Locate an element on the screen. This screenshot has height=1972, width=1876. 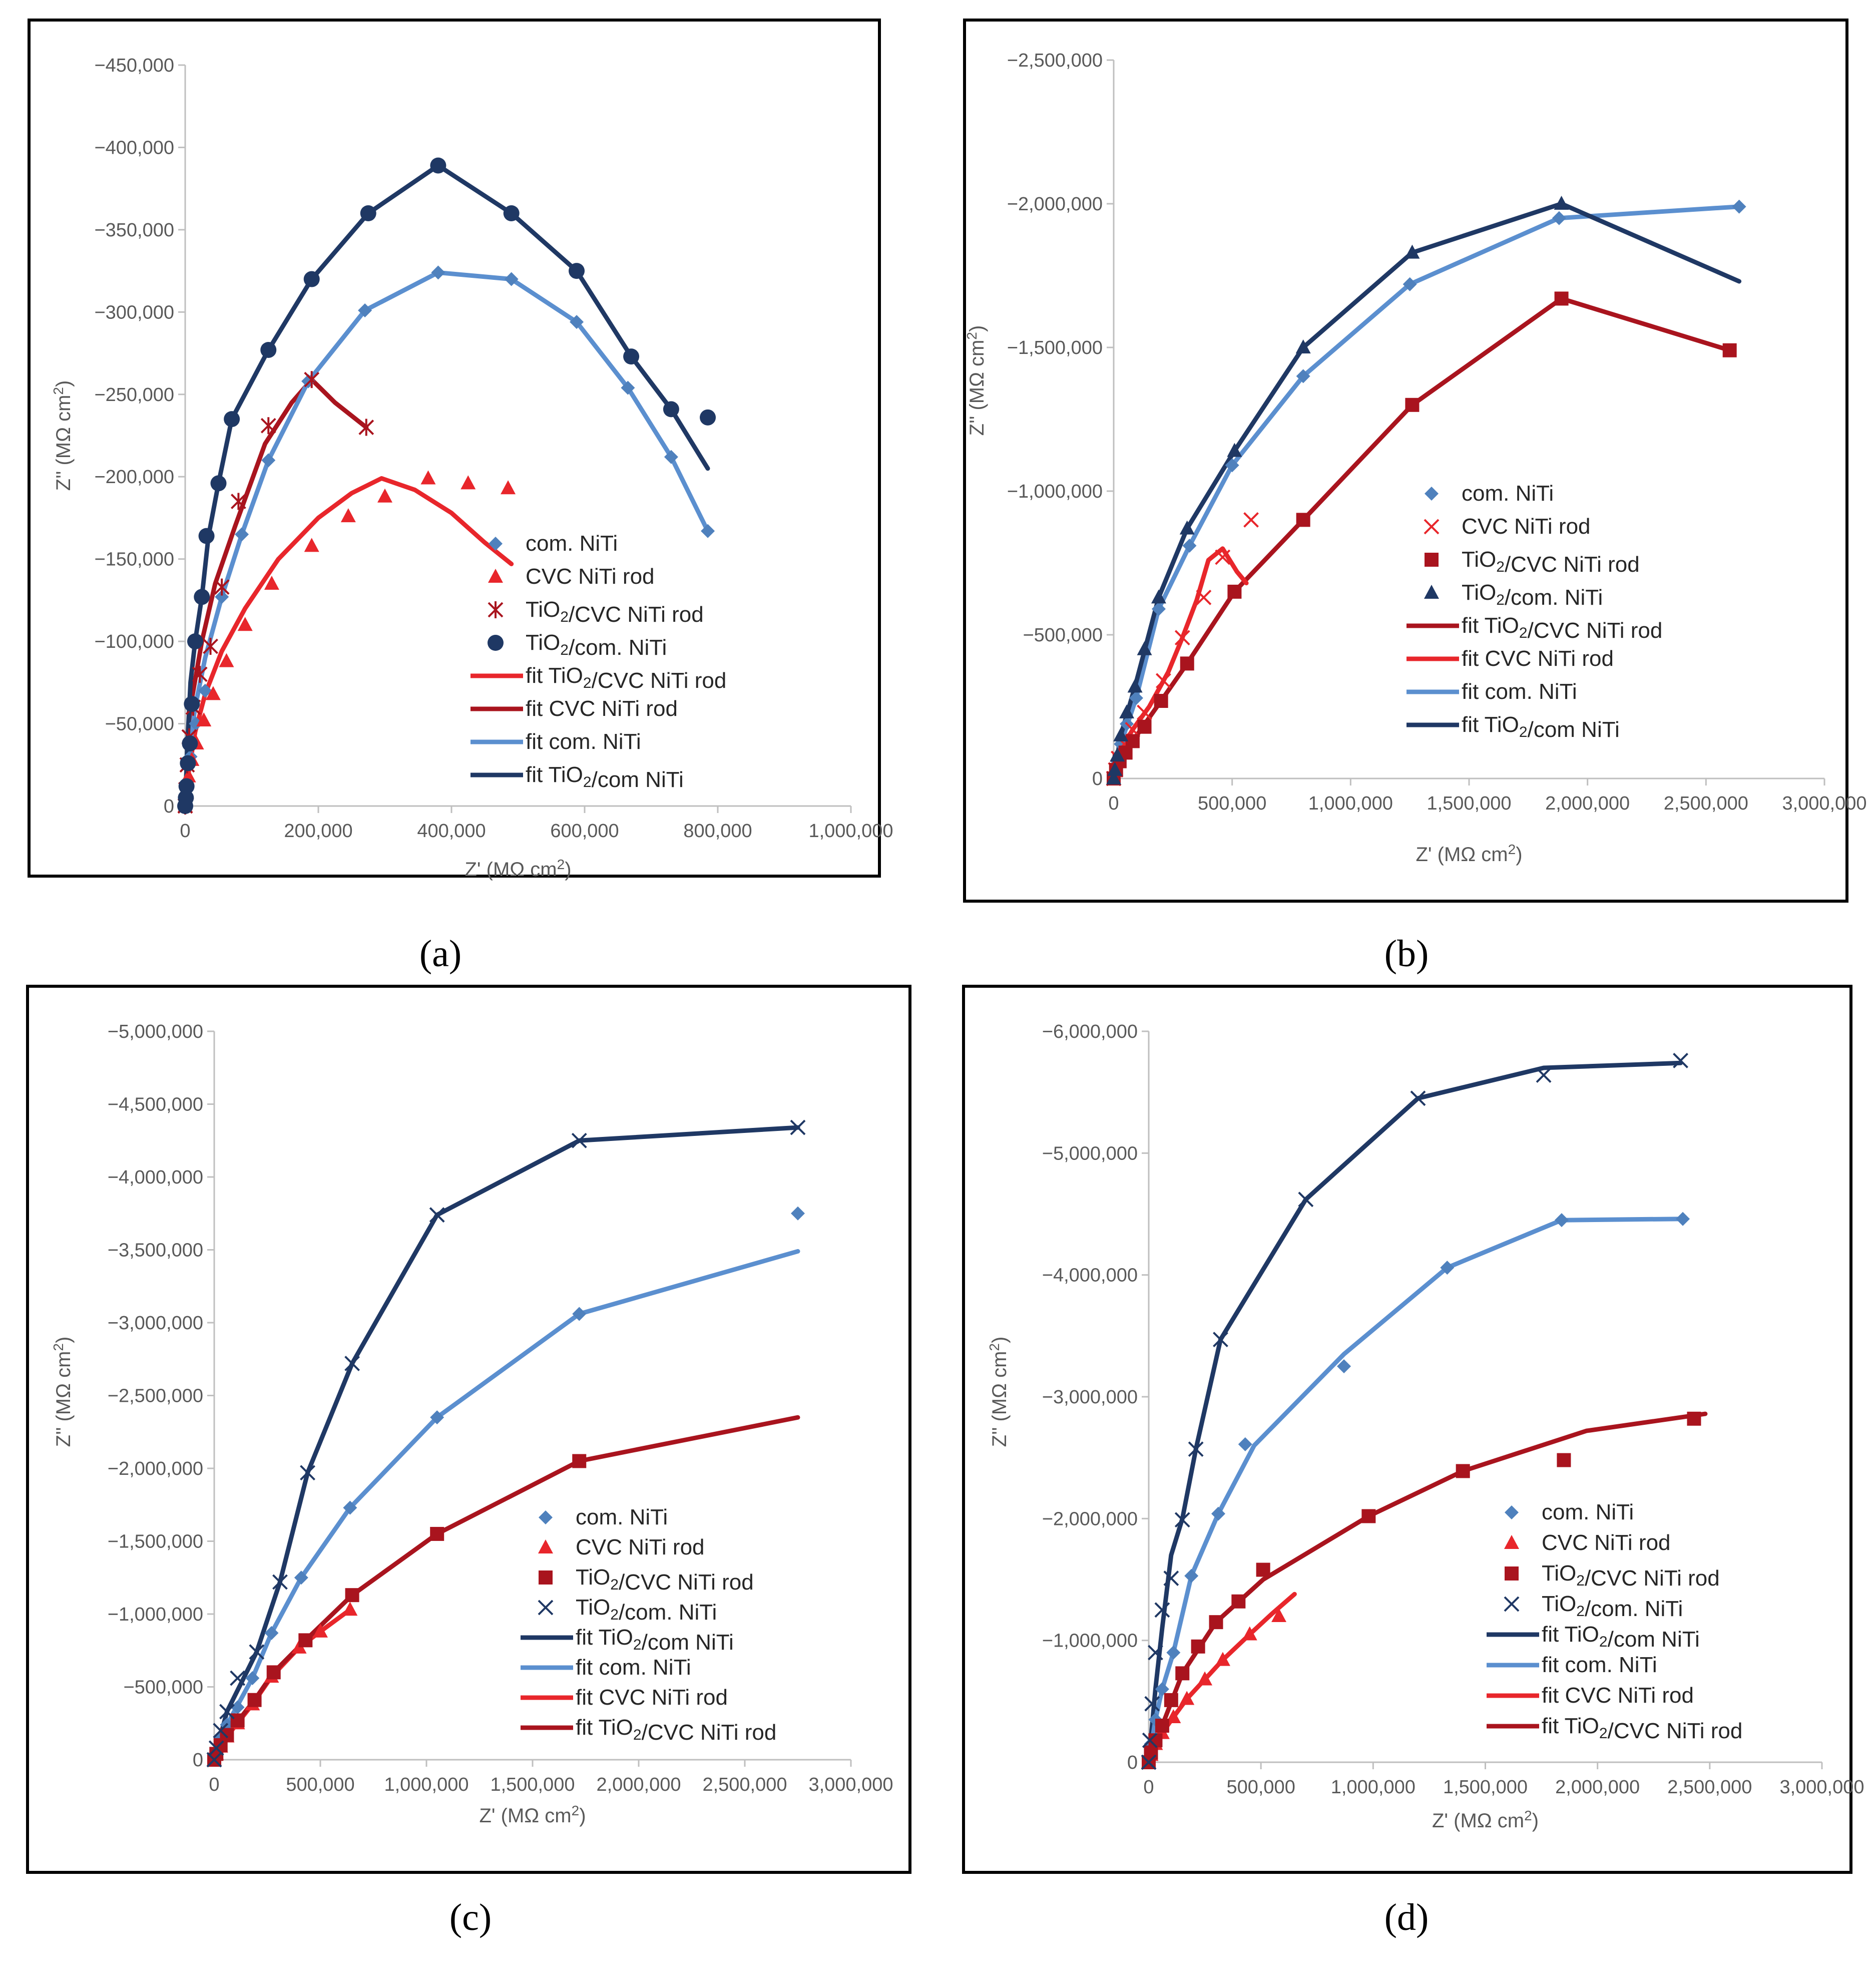
y-tick-label: −350,000 is located at coordinates (134, 231).